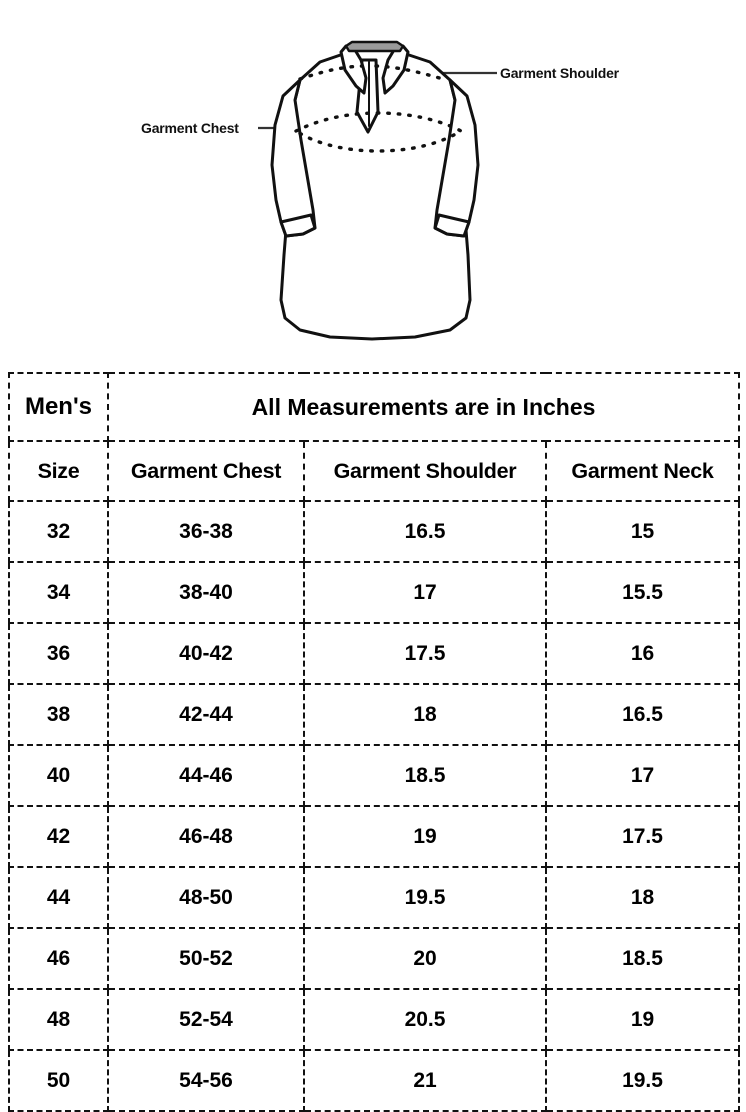  Describe the element at coordinates (206, 714) in the screenshot. I see `chest-value-cell: 42-44` at that location.